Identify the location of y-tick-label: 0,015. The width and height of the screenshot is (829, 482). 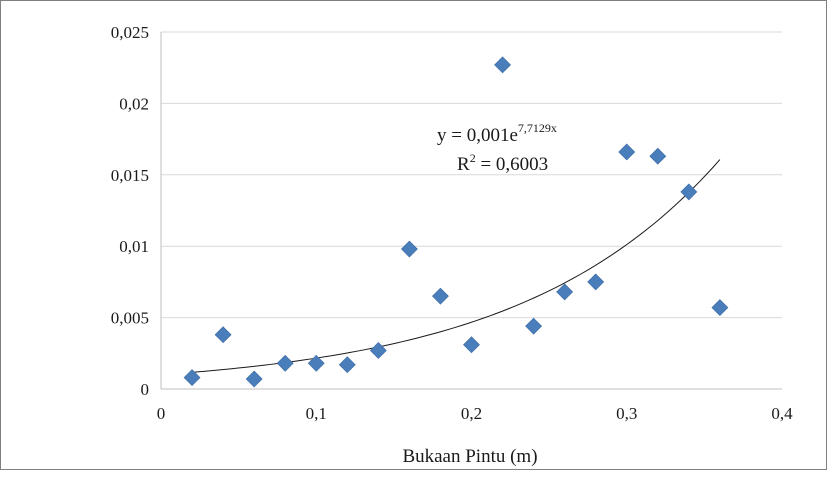
(130, 175).